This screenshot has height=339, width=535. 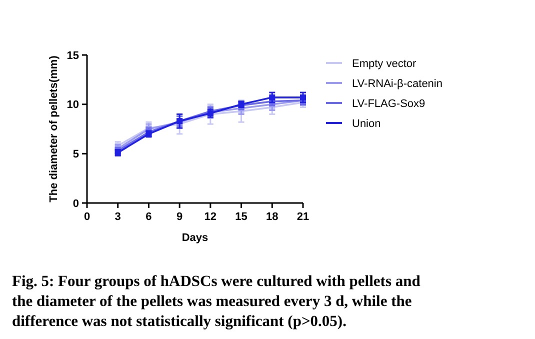 What do you see at coordinates (72, 56) in the screenshot?
I see `y-tick-label: 15` at bounding box center [72, 56].